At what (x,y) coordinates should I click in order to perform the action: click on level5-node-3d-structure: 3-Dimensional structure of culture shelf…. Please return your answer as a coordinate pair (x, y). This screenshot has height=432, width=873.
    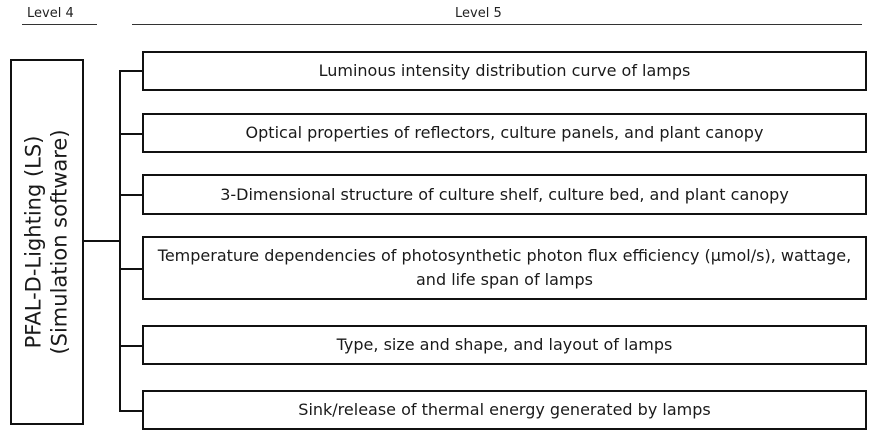
    Looking at the image, I should click on (504, 194).